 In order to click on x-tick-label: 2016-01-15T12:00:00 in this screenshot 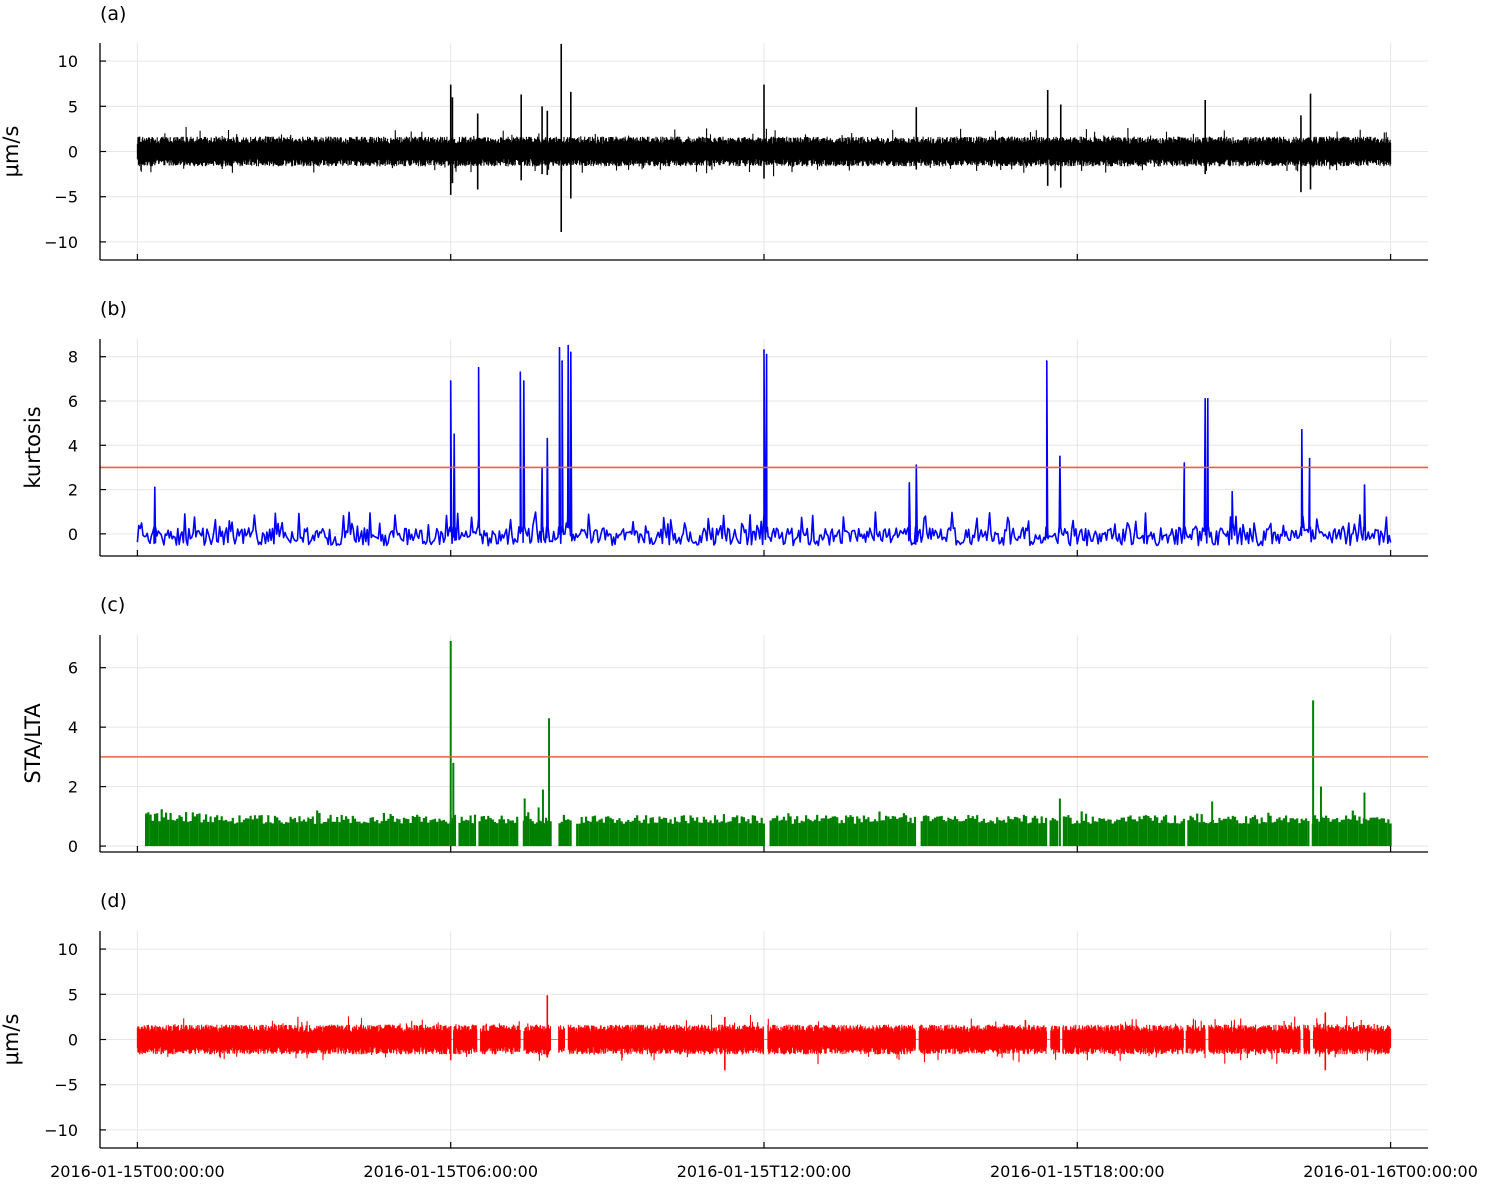, I will do `click(764, 1171)`.